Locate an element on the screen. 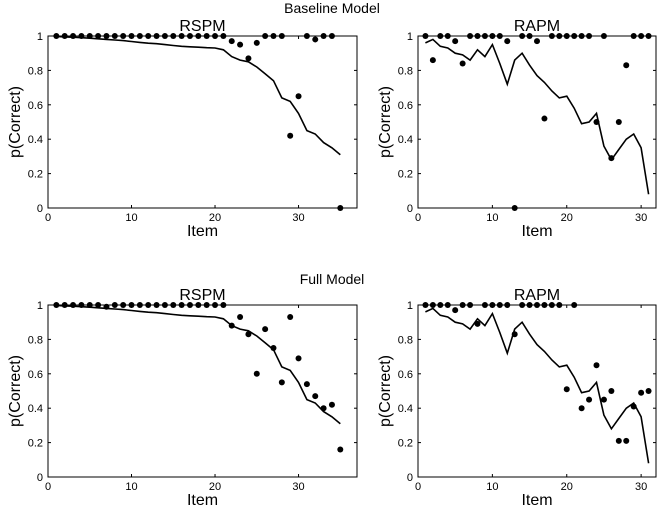 This screenshot has width=665, height=511. y-tick-label: 0.4 is located at coordinates (35, 140).